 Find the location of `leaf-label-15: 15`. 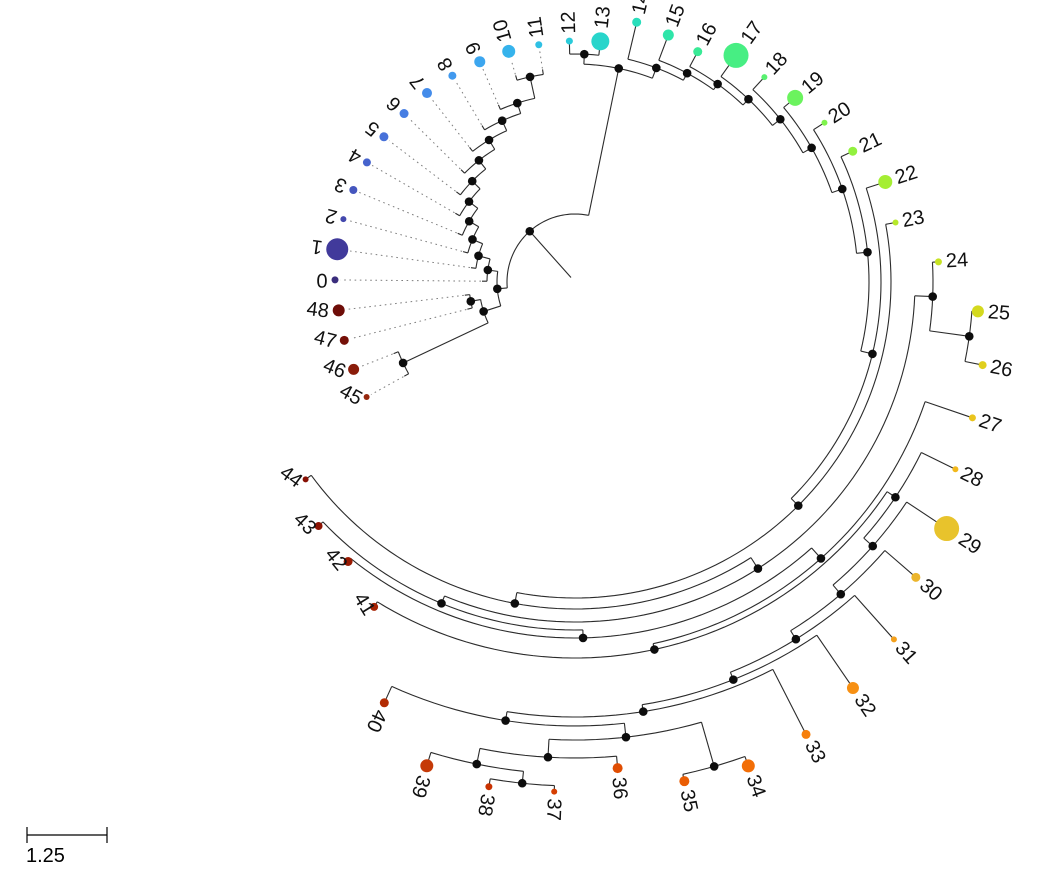

leaf-label-15: 15 is located at coordinates (675, 15).